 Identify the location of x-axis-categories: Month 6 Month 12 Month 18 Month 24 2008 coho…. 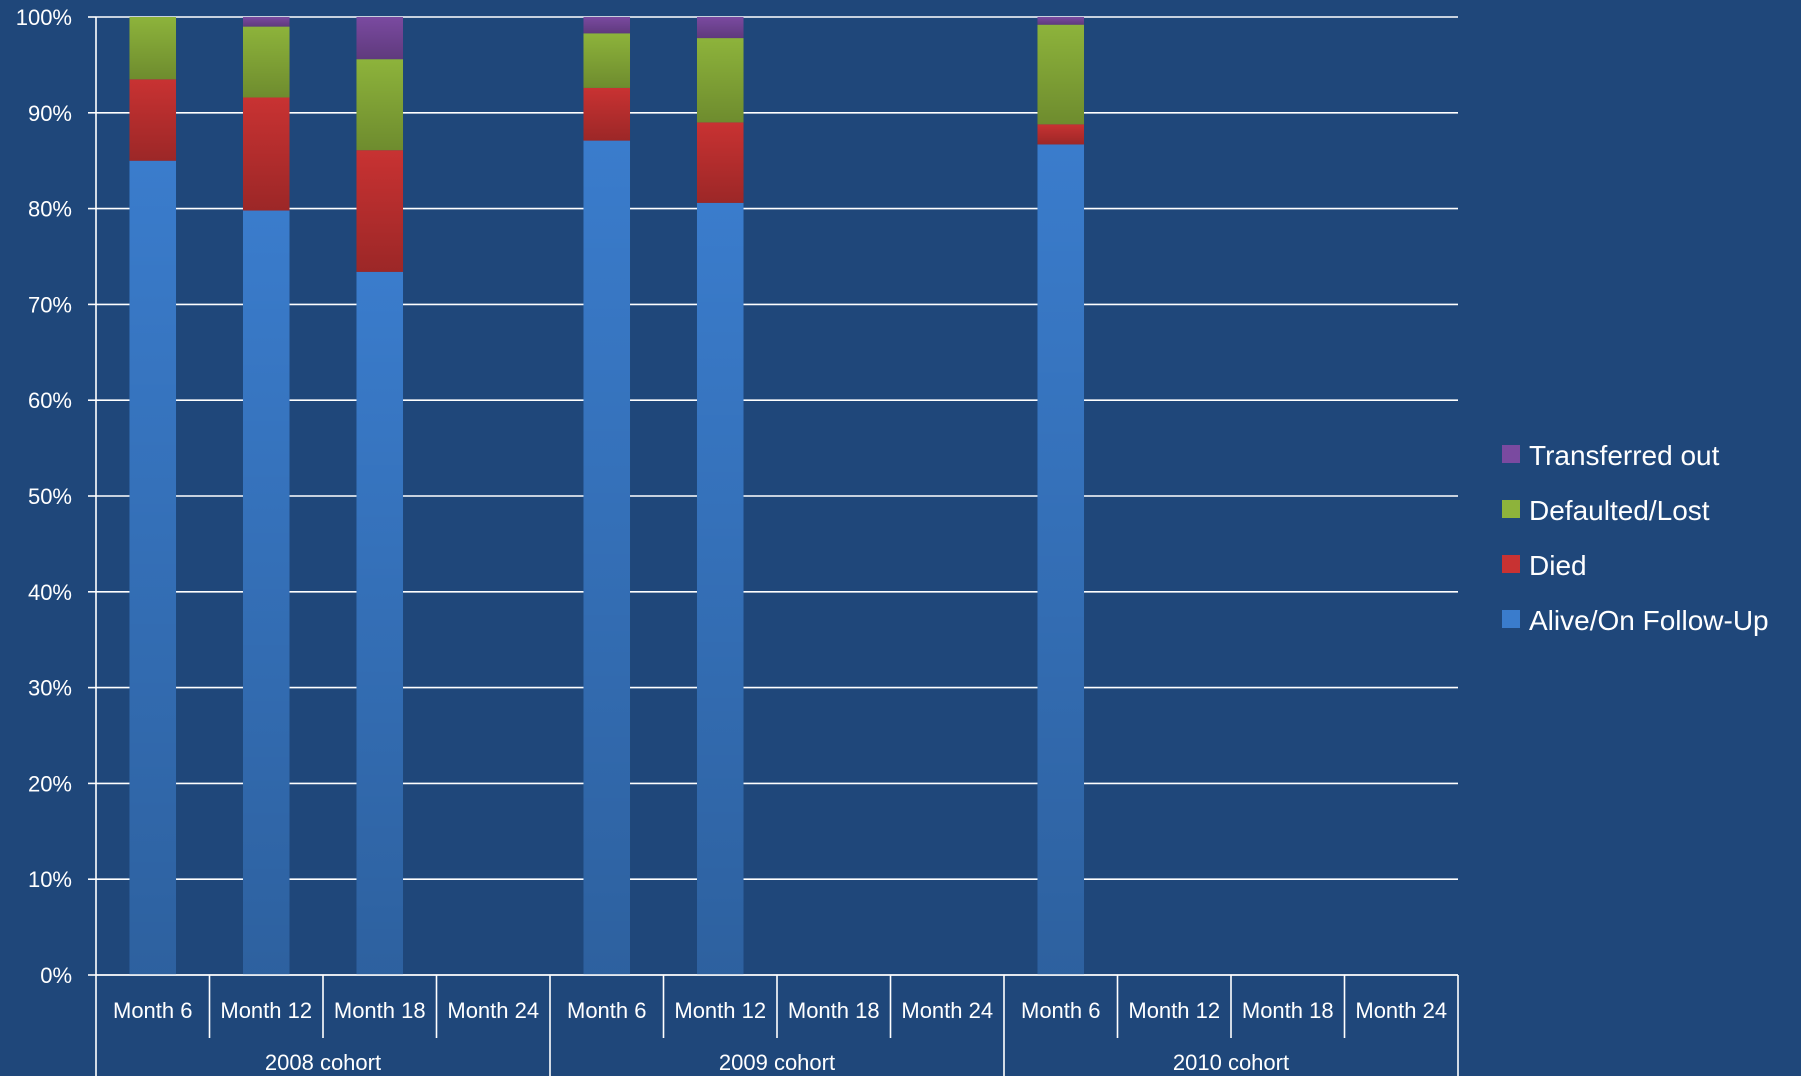
(780, 1036).